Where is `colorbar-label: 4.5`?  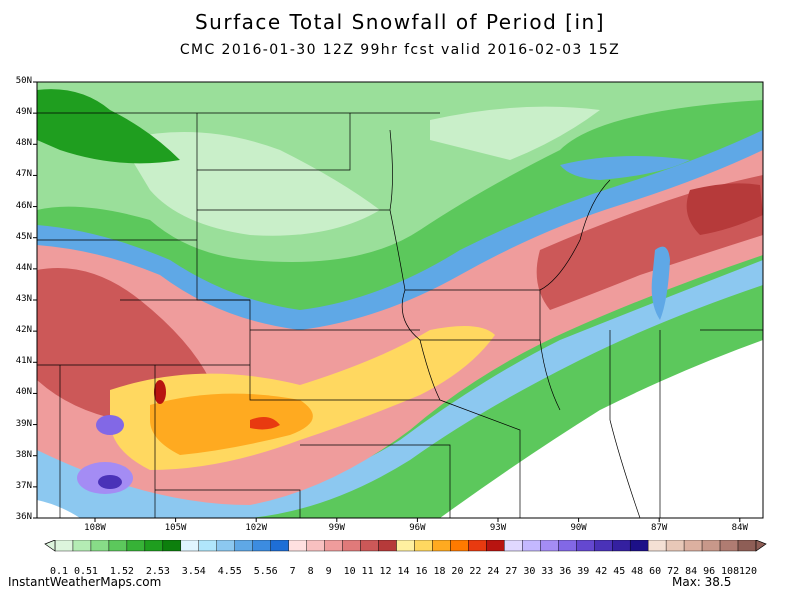 colorbar-label: 4.5 is located at coordinates (226, 571).